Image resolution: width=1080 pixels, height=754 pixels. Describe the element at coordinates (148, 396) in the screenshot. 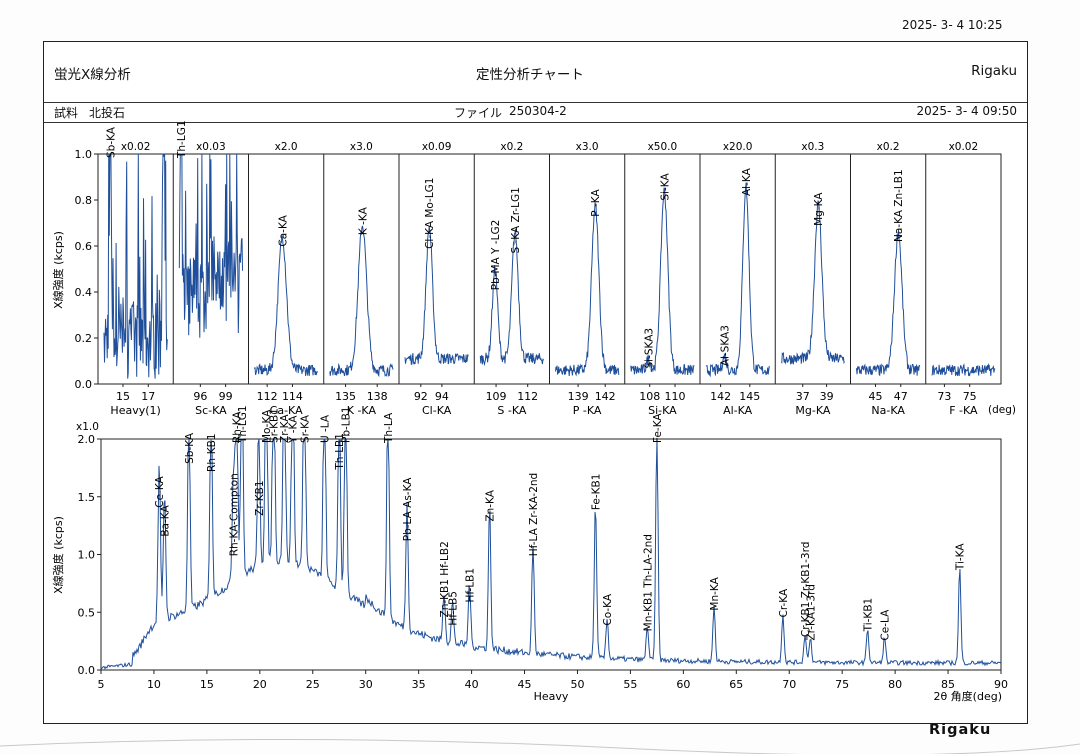

I see `panel-x-tick-label: 17` at that location.